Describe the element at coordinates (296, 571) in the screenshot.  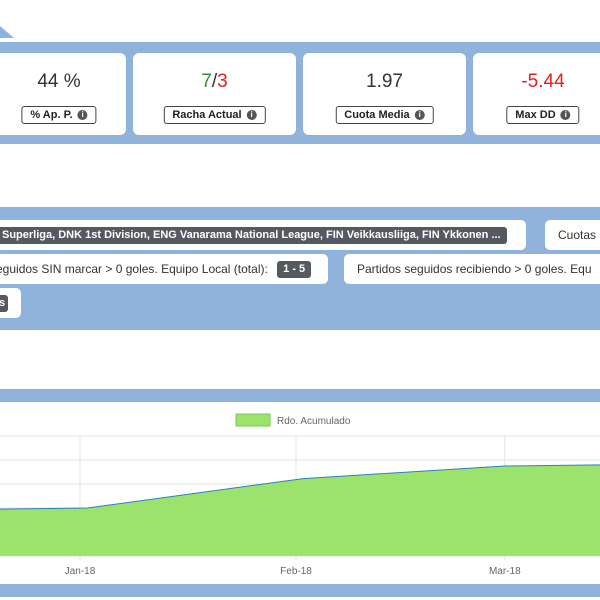
I see `x-tick-label: Feb-18` at that location.